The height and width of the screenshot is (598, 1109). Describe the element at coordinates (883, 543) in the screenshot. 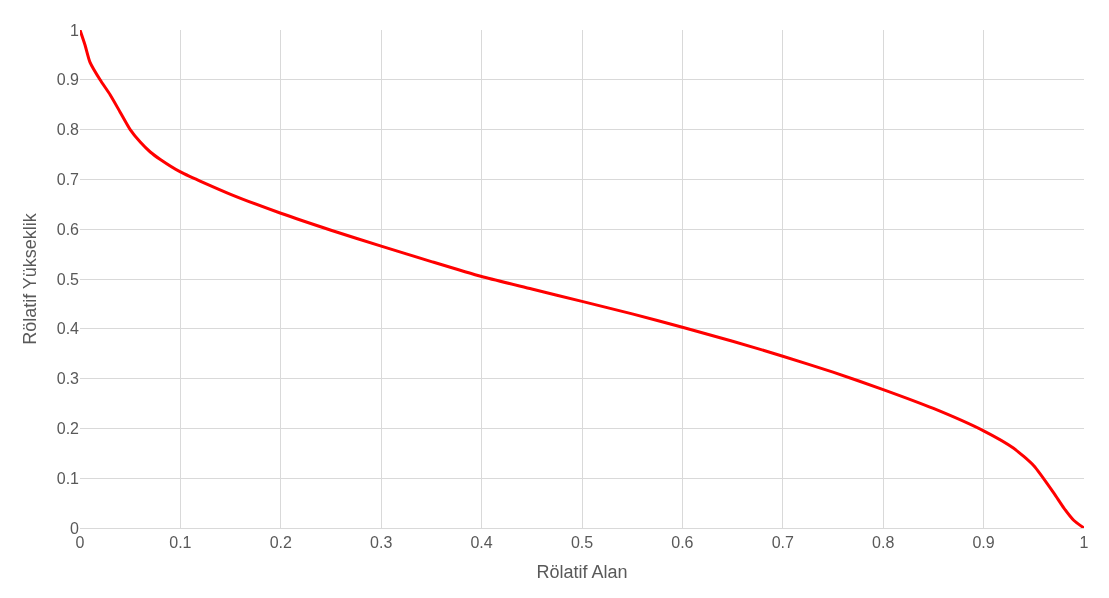

I see `x-tick-label: 0.8` at that location.